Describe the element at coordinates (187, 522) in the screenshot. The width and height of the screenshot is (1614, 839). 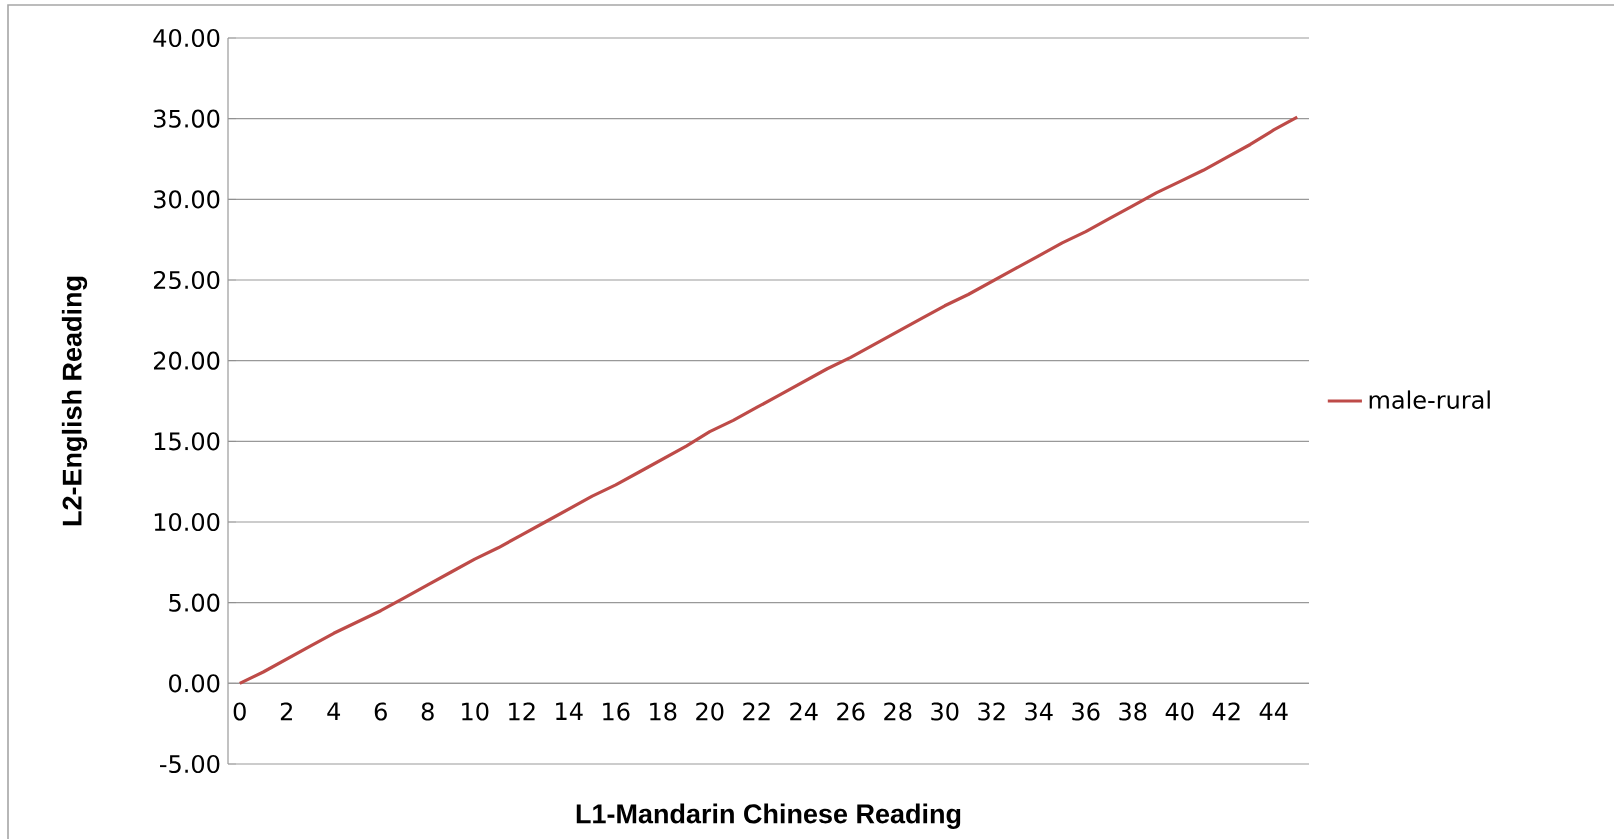
I see `y-tick-label: 10.00` at that location.